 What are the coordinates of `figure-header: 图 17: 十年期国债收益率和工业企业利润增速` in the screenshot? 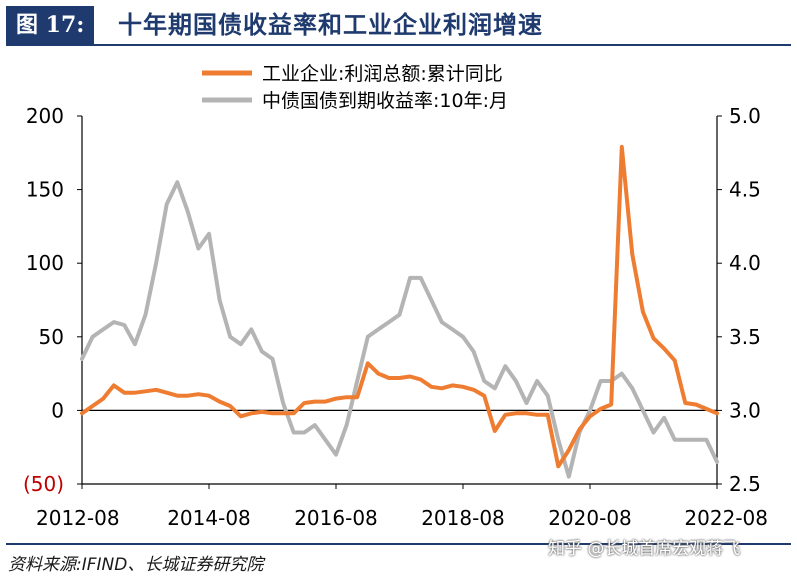 It's located at (398, 26).